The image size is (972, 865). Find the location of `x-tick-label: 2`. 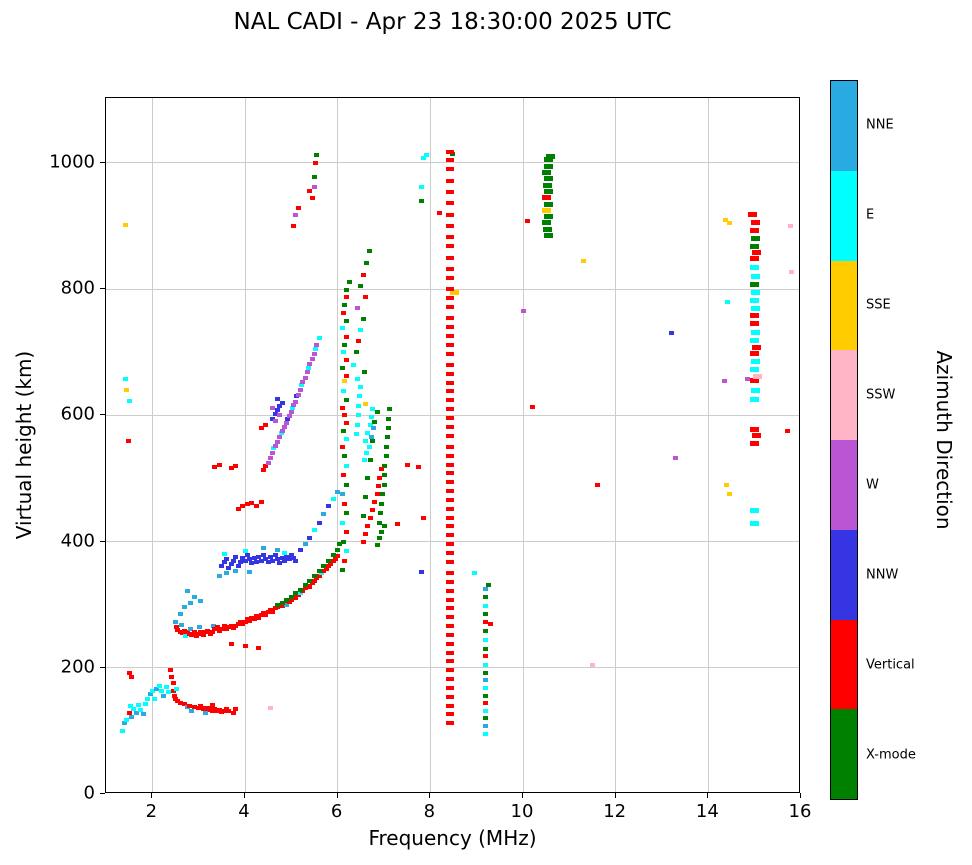

x-tick-label: 2 is located at coordinates (151, 811).